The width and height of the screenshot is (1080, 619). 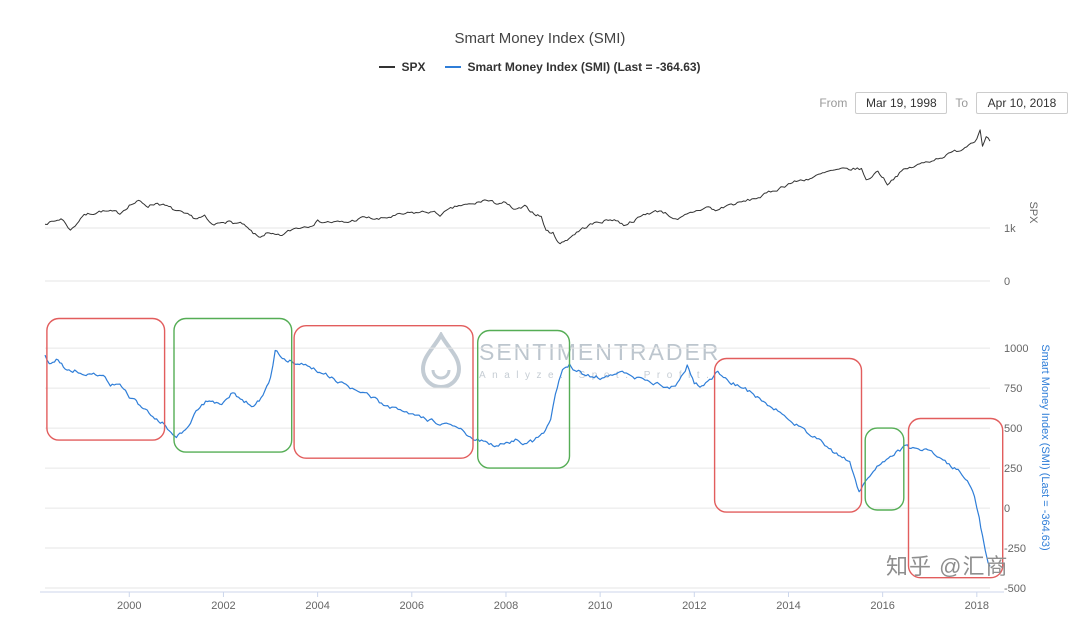 I want to click on x-axis-tick-label: 2002, so click(x=223, y=606).